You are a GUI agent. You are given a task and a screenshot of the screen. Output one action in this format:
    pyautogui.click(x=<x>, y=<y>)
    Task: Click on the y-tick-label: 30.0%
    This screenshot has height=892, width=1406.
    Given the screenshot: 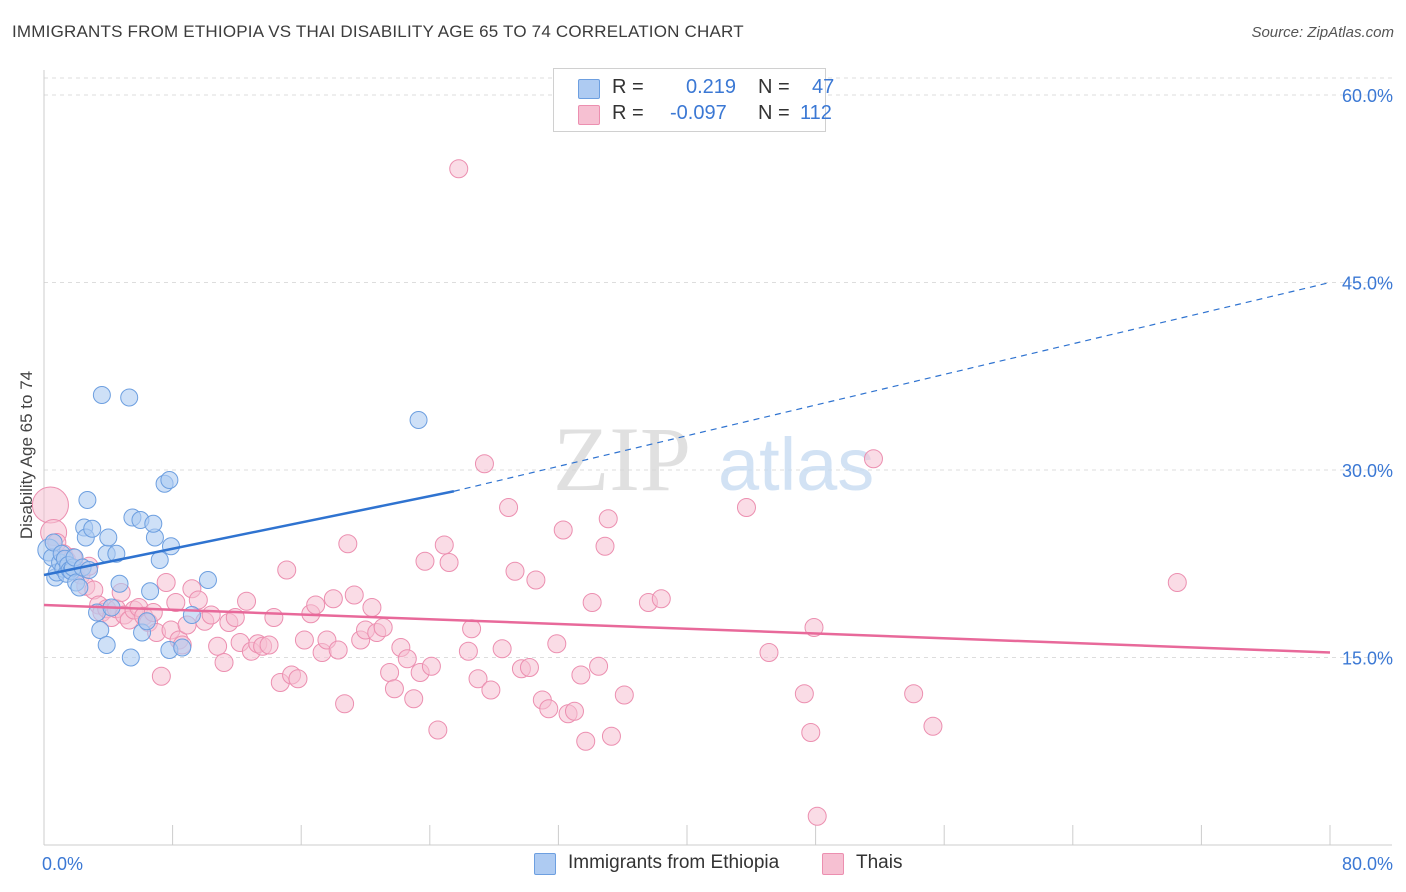 What is the action you would take?
    pyautogui.click(x=1367, y=471)
    